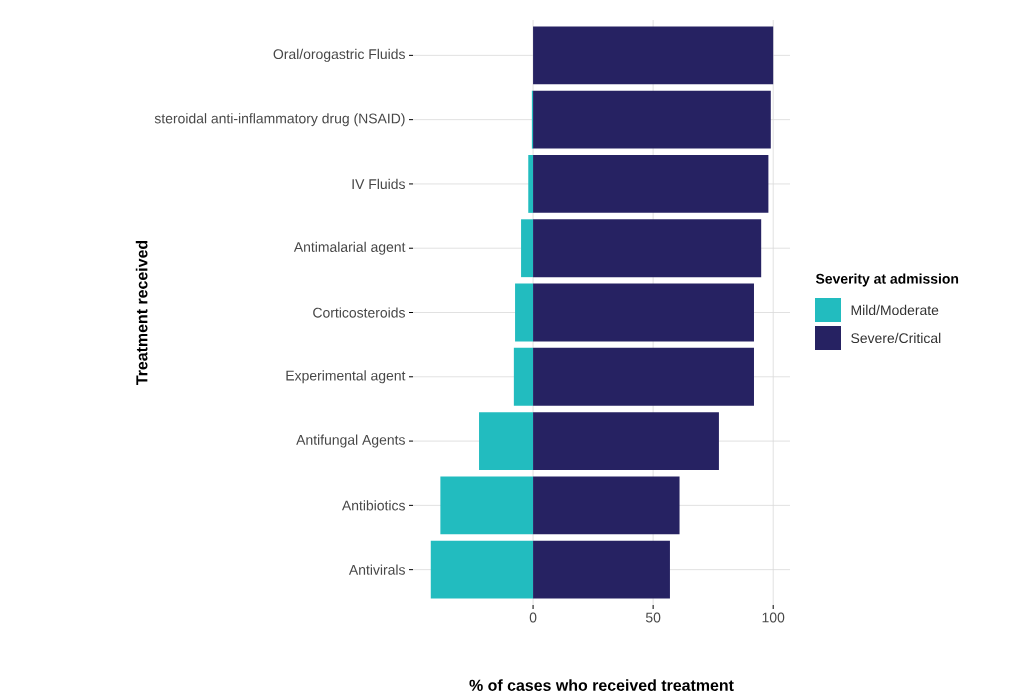 This screenshot has width=1013, height=699. What do you see at coordinates (896, 338) in the screenshot?
I see `legend-label: Severe/Critical` at bounding box center [896, 338].